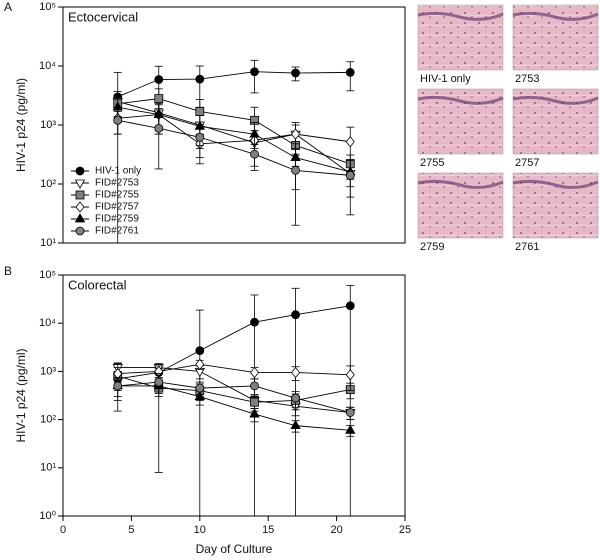 The width and height of the screenshot is (600, 560). What do you see at coordinates (47, 516) in the screenshot?
I see `y-tick-label: 10⁰` at bounding box center [47, 516].